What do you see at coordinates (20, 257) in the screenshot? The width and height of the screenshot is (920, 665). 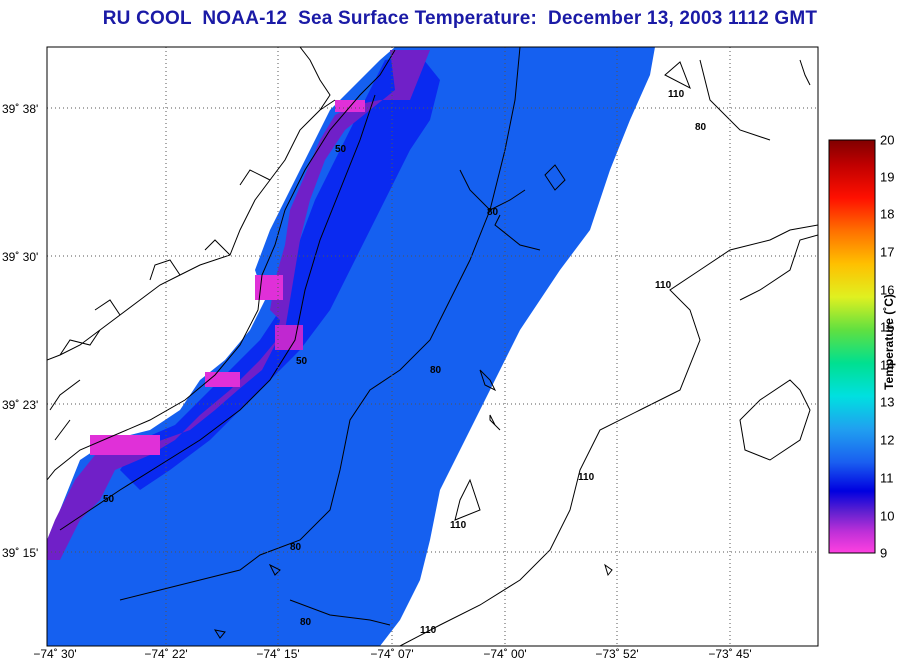 I see `lat-tick-label: 39˚ 30'` at bounding box center [20, 257].